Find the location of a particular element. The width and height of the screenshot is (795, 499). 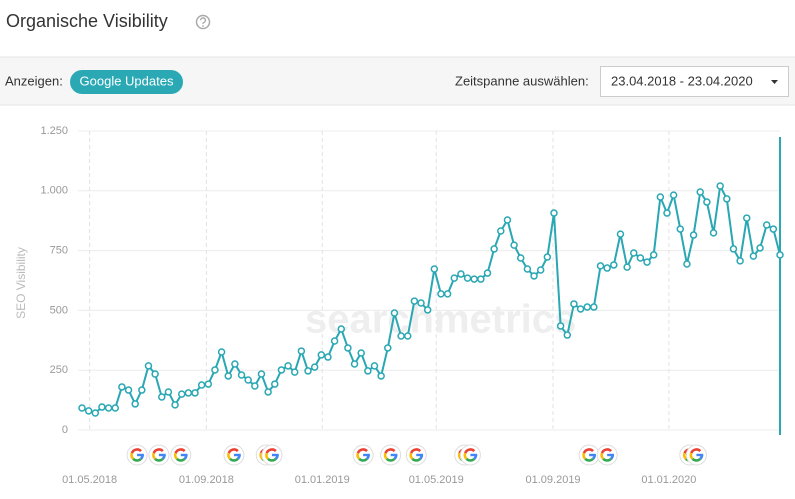

range-label: Zeitspanne auswählen: is located at coordinates (522, 80).